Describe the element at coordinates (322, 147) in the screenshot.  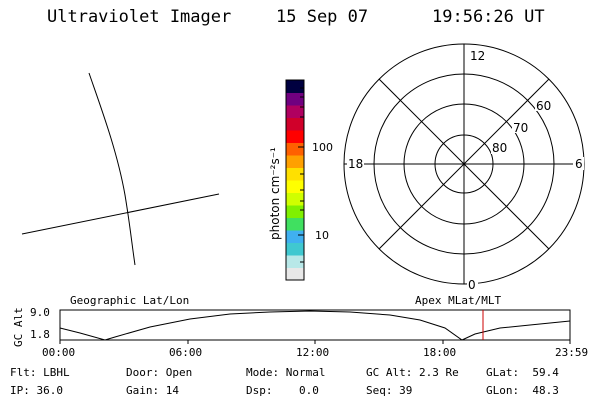
I see `colorbar-tick-100: 100` at that location.